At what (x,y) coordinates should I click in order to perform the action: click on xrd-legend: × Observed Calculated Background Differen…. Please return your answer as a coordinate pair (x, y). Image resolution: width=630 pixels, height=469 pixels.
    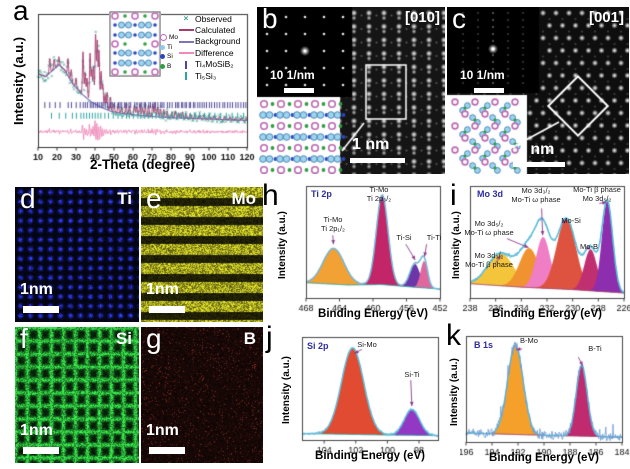
    Looking at the image, I should click on (208, 47).